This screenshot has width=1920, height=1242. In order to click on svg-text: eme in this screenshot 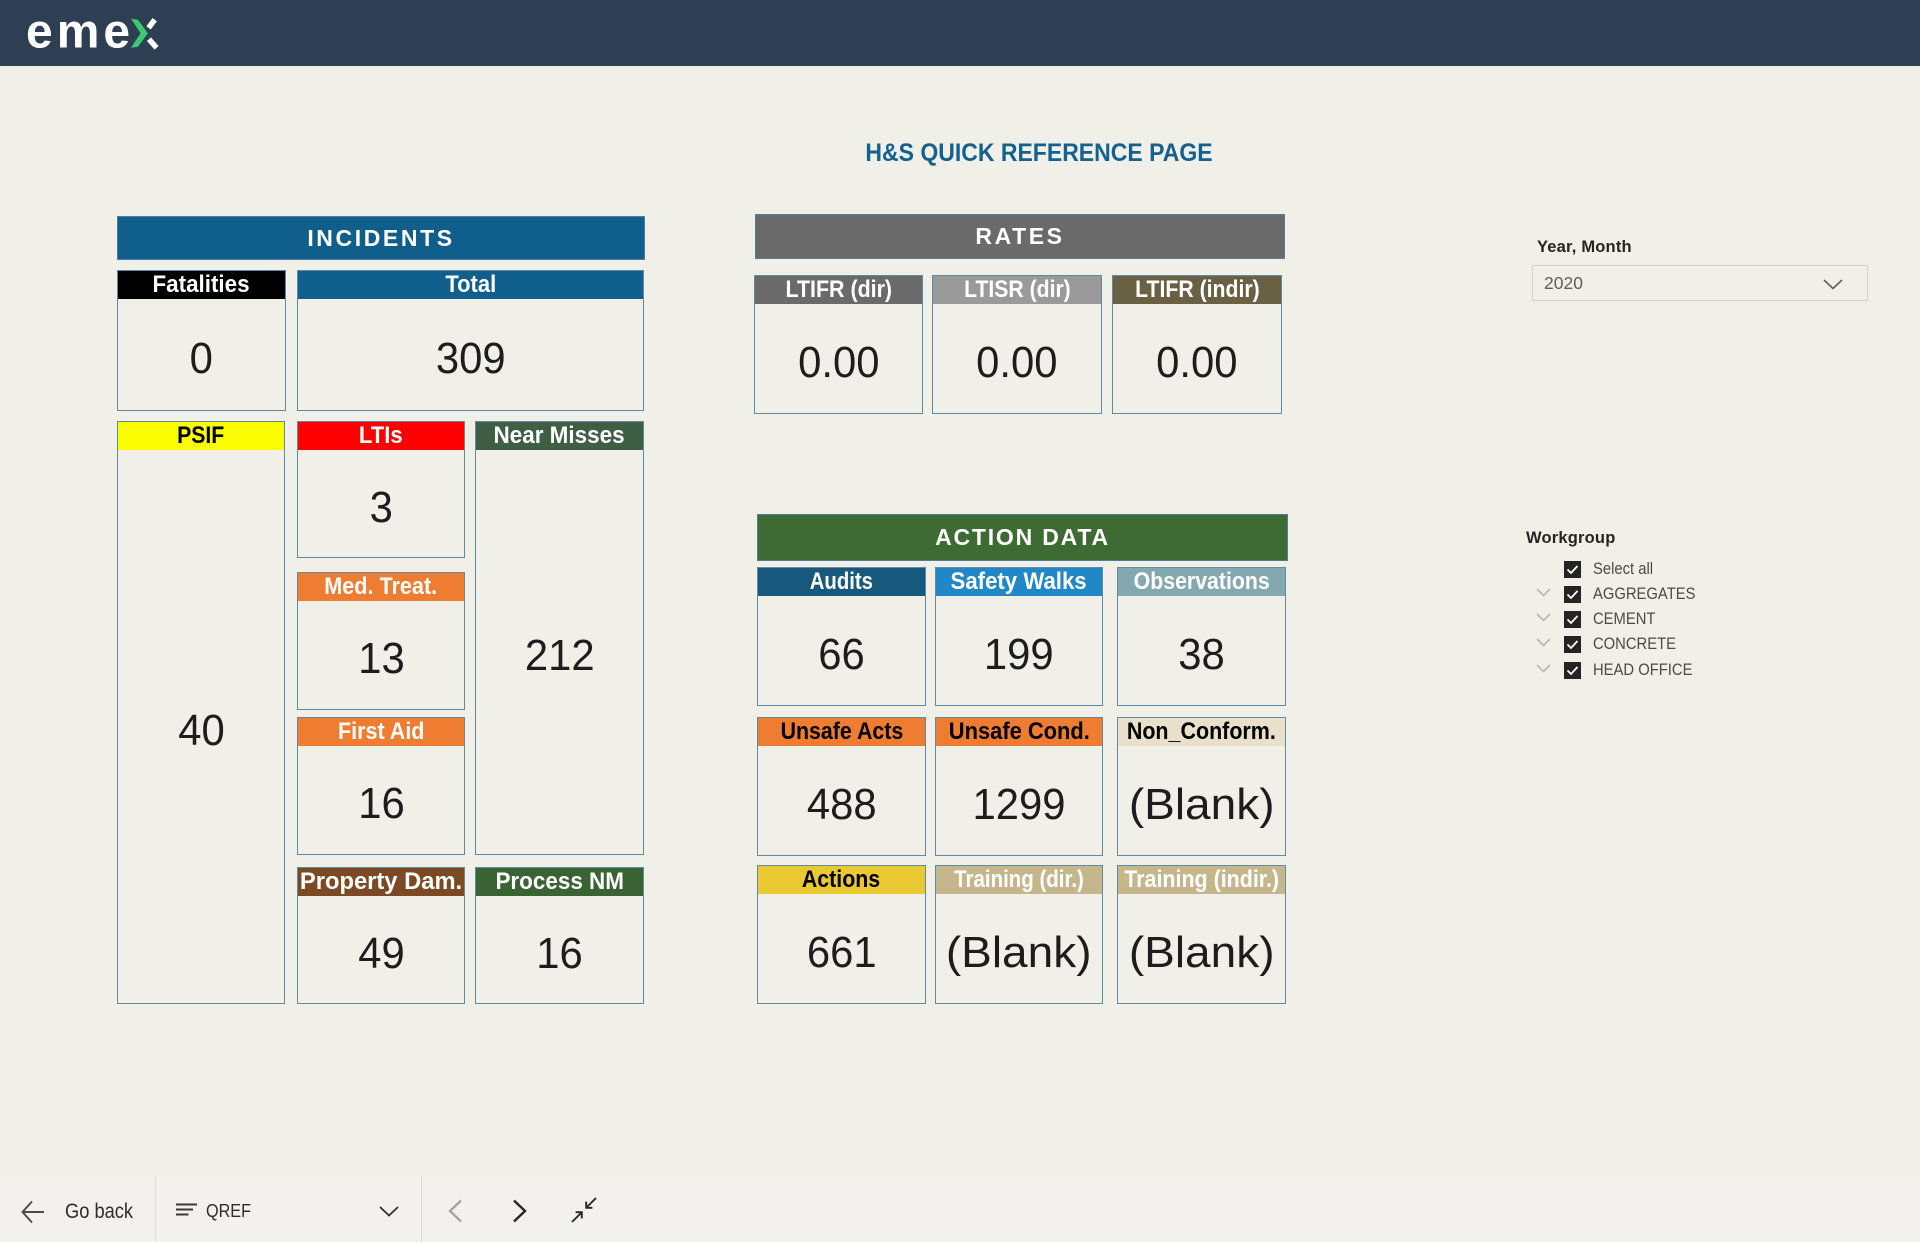, I will do `click(80, 33)`.